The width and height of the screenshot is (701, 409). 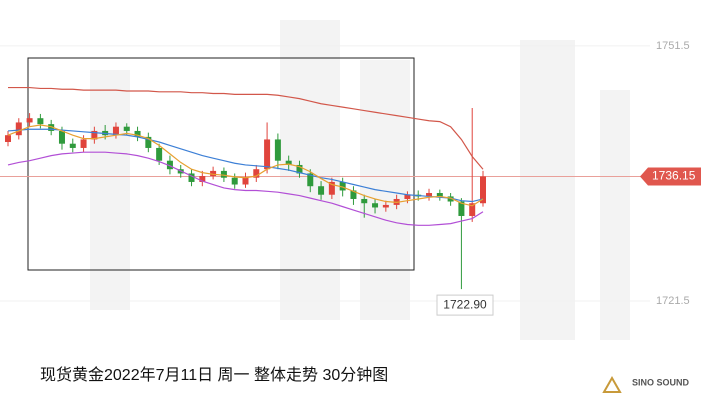 What do you see at coordinates (673, 301) in the screenshot?
I see `y-tick-label: 1721.5` at bounding box center [673, 301].